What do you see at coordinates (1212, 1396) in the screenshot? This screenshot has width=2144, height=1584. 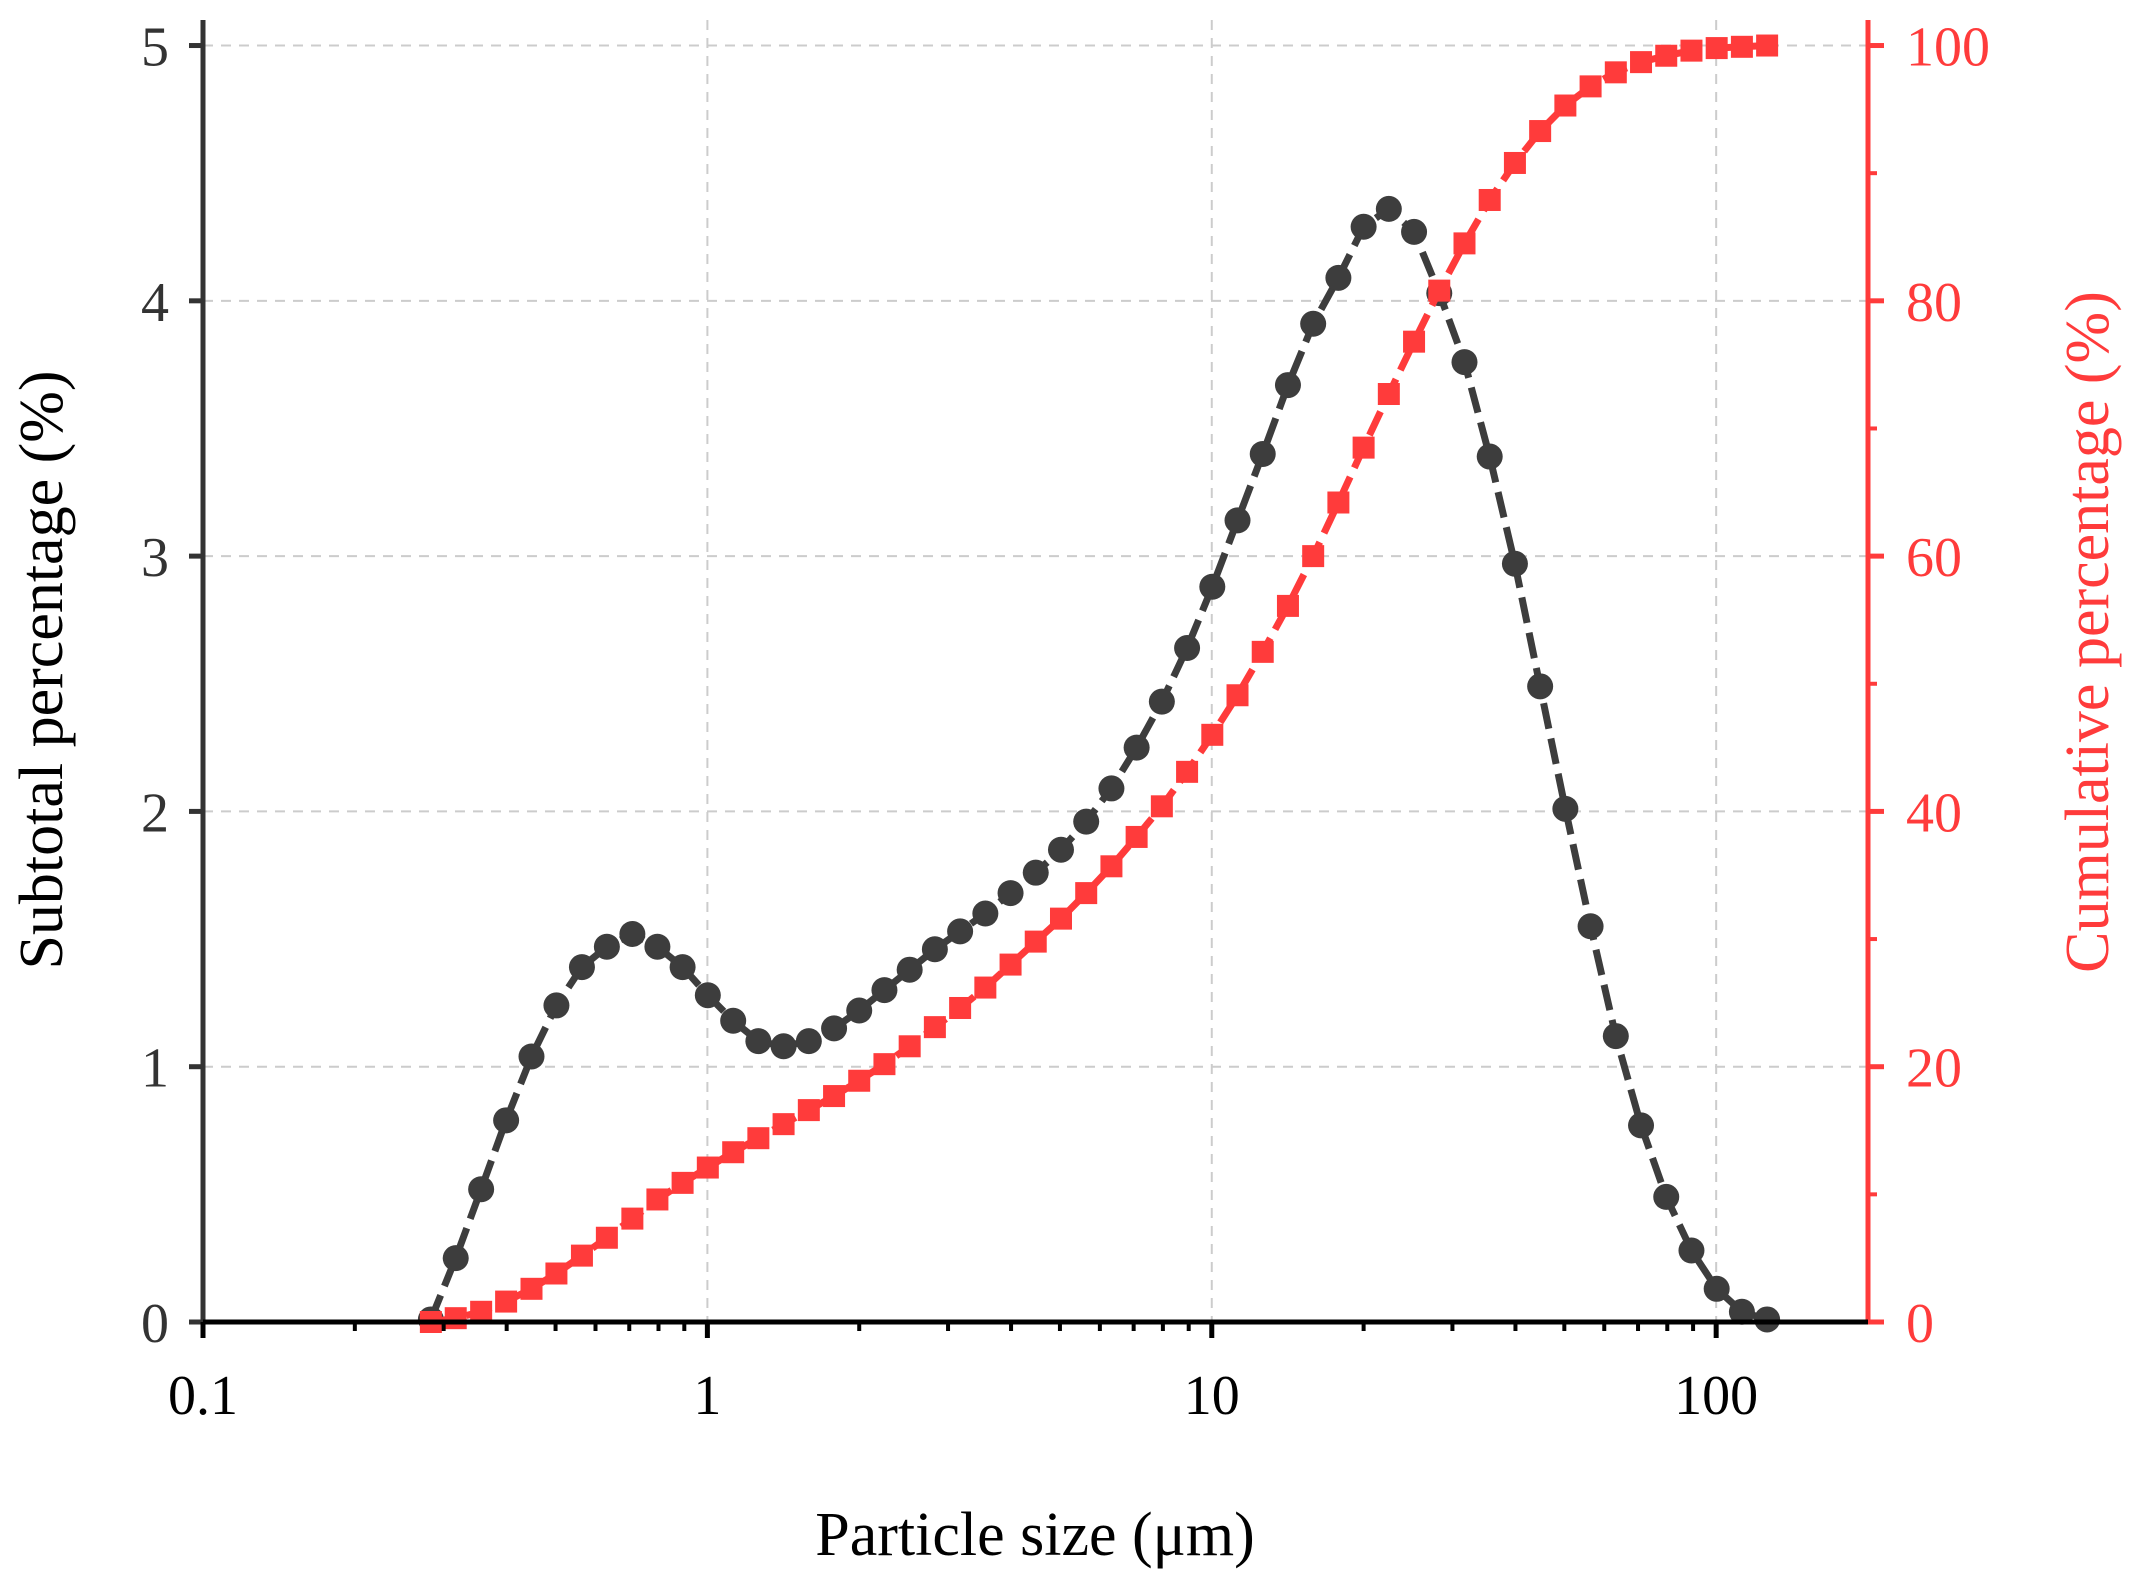 I see `x-tick-label: 10` at bounding box center [1212, 1396].